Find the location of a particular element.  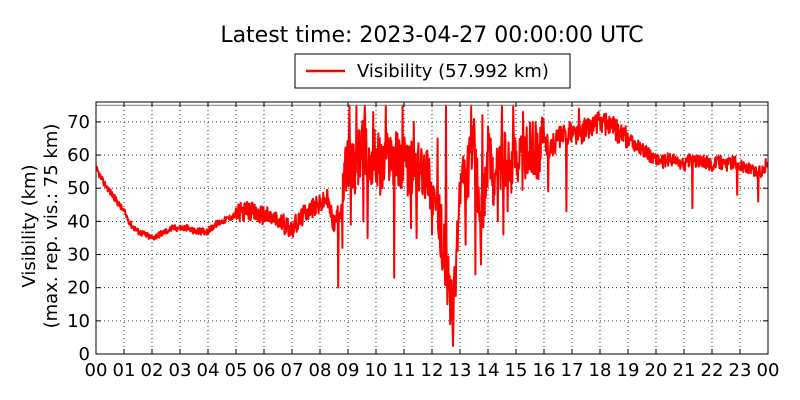

x-tick-label: 20 is located at coordinates (656, 370).